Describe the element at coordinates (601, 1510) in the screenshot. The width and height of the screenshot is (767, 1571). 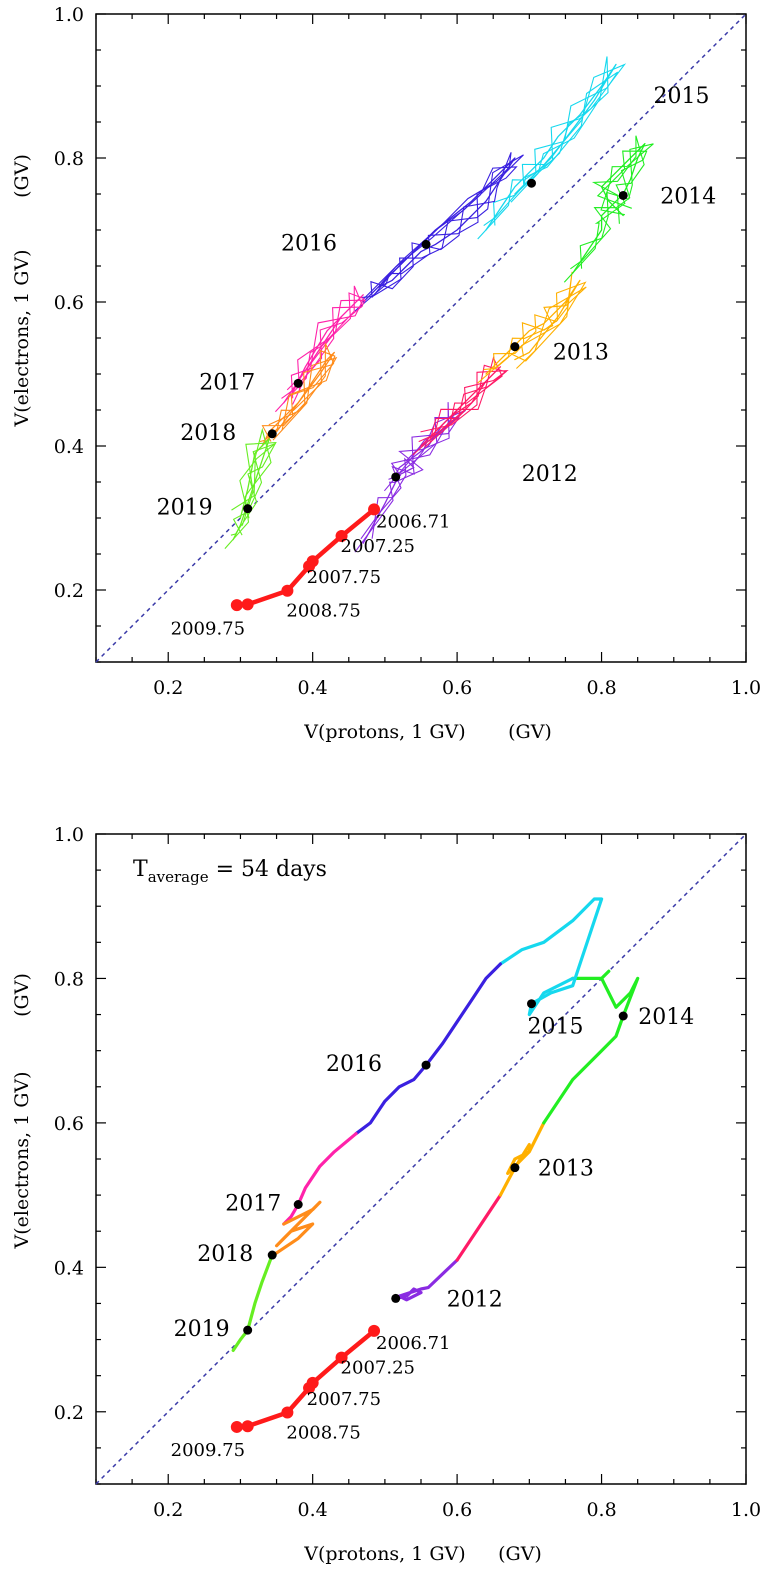
I see `x-tick-label: 0.8` at that location.